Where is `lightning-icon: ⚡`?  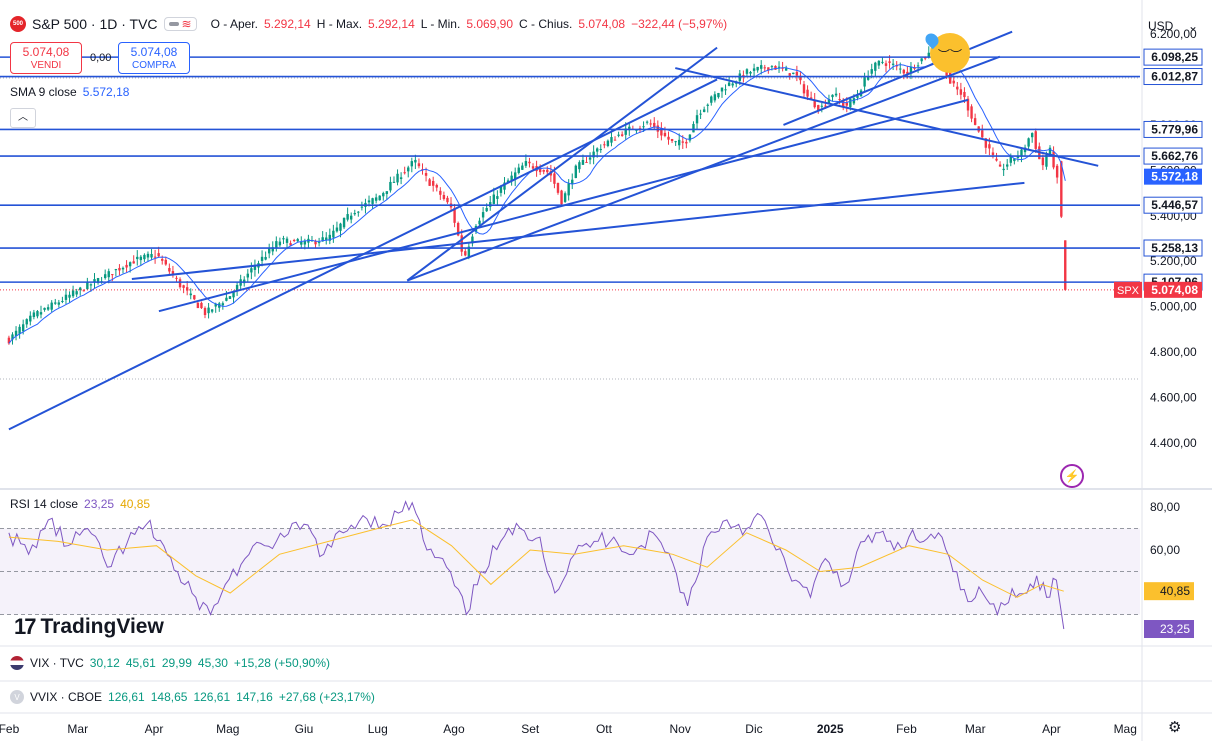 lightning-icon: ⚡ is located at coordinates (1072, 476).